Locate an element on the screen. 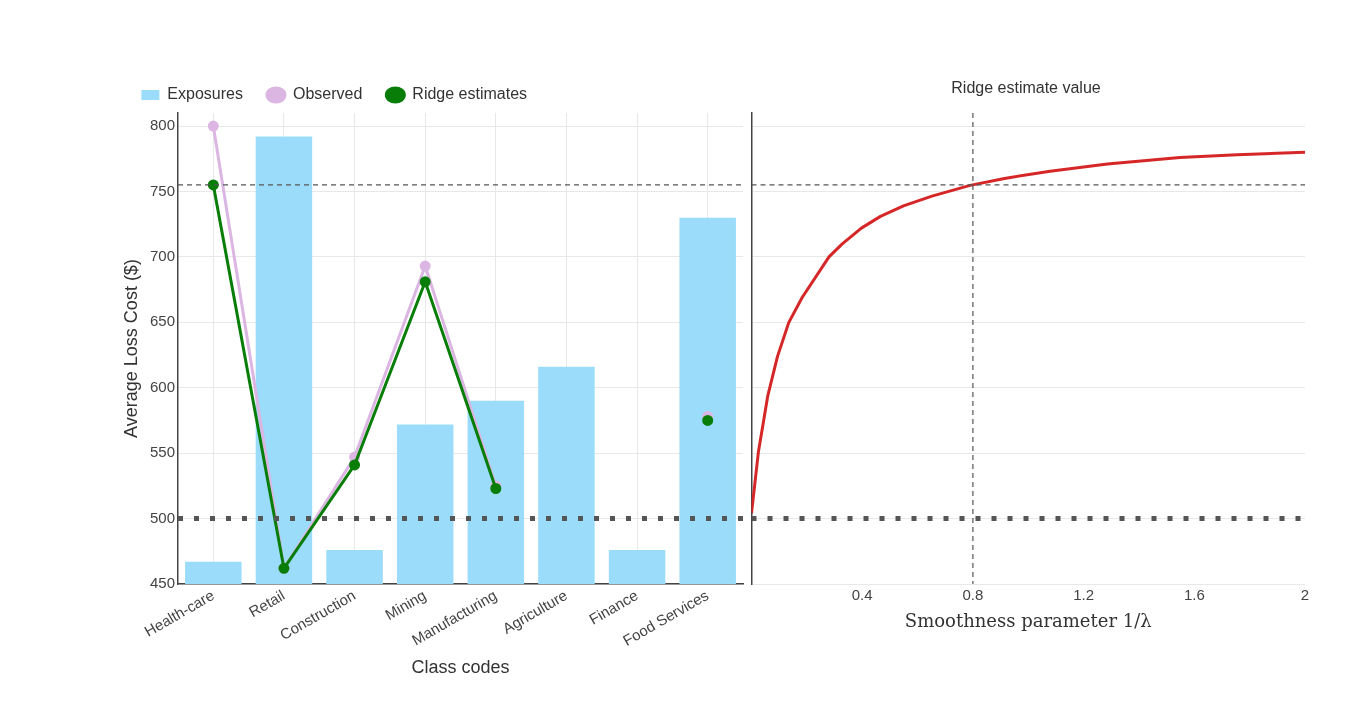 The image size is (1347, 724). x-tick-label: 1.2 is located at coordinates (1084, 595).